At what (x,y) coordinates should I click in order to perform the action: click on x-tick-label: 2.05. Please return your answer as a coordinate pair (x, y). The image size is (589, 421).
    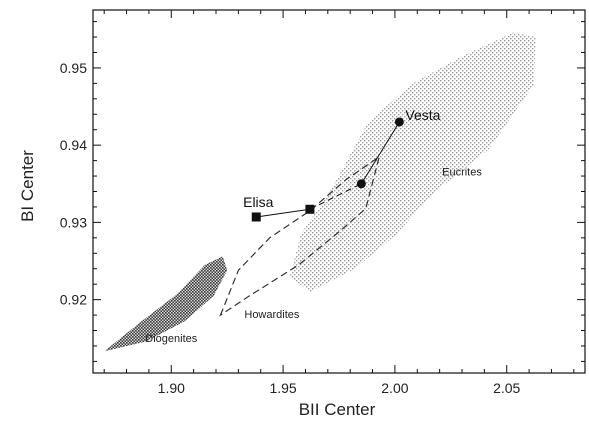
    Looking at the image, I should click on (506, 388).